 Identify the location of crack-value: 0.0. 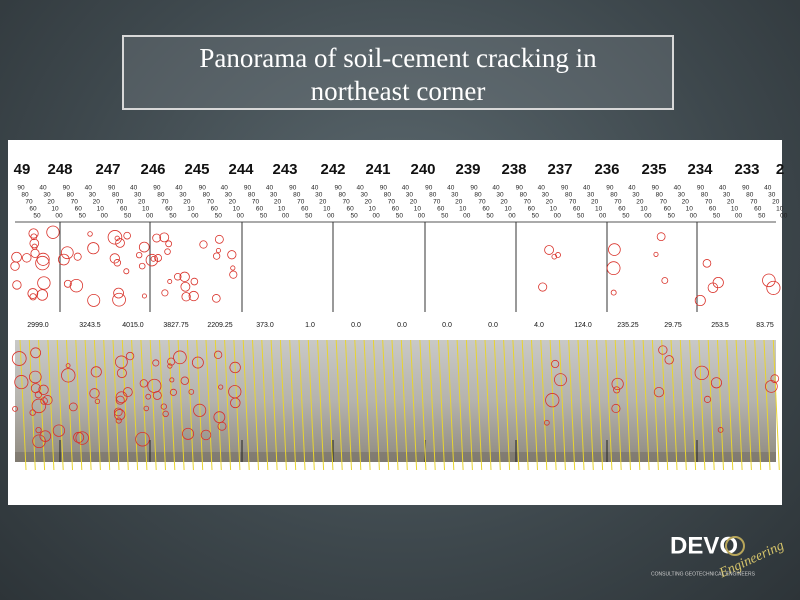
(356, 325).